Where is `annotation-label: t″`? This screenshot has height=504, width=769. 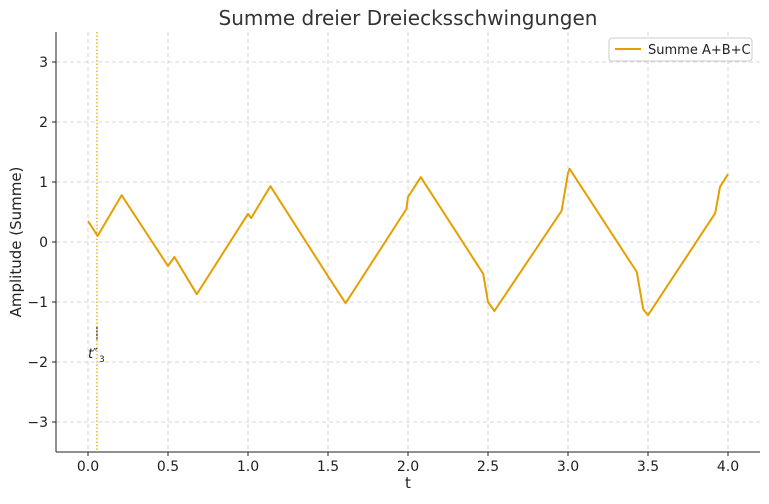
annotation-label: t″ is located at coordinates (93, 354).